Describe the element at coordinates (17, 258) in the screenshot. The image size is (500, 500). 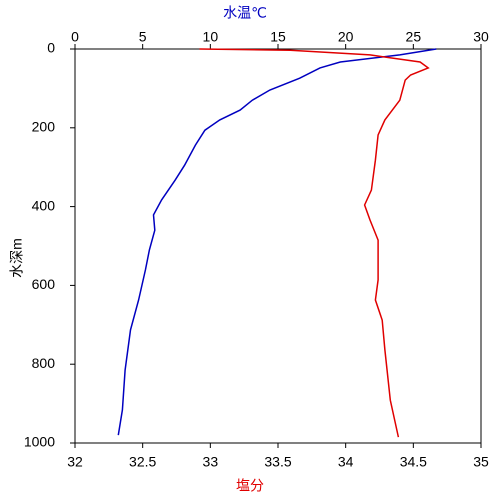
I see `left-axis-title: 水深m` at that location.